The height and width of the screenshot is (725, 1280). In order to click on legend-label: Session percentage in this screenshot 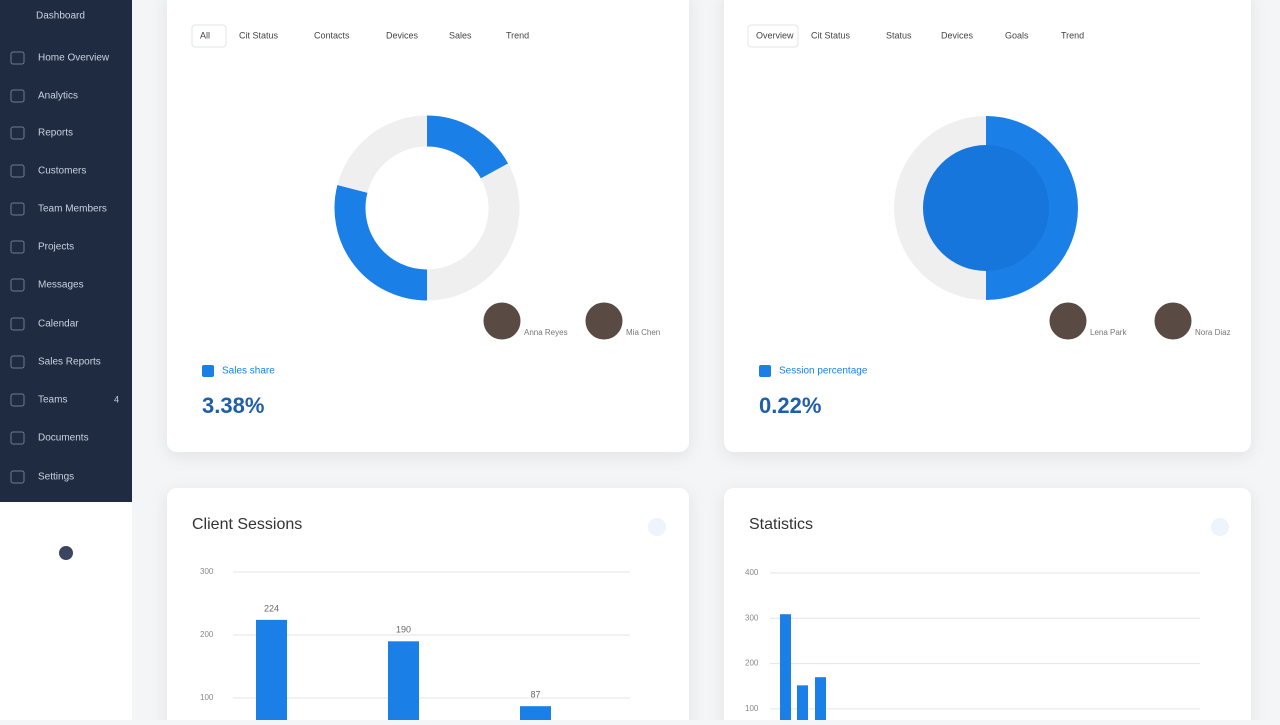, I will do `click(823, 371)`.